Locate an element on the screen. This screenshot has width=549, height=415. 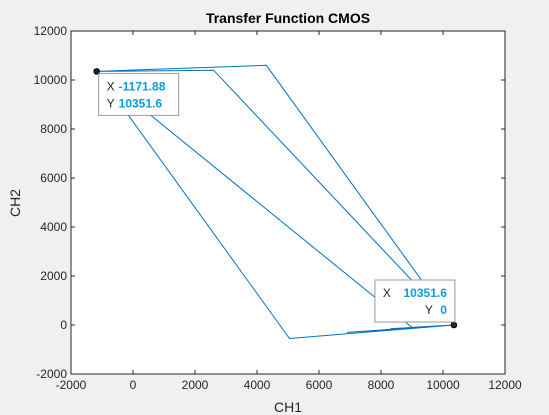
datatip-x-value: 10351.6 is located at coordinates (426, 293).